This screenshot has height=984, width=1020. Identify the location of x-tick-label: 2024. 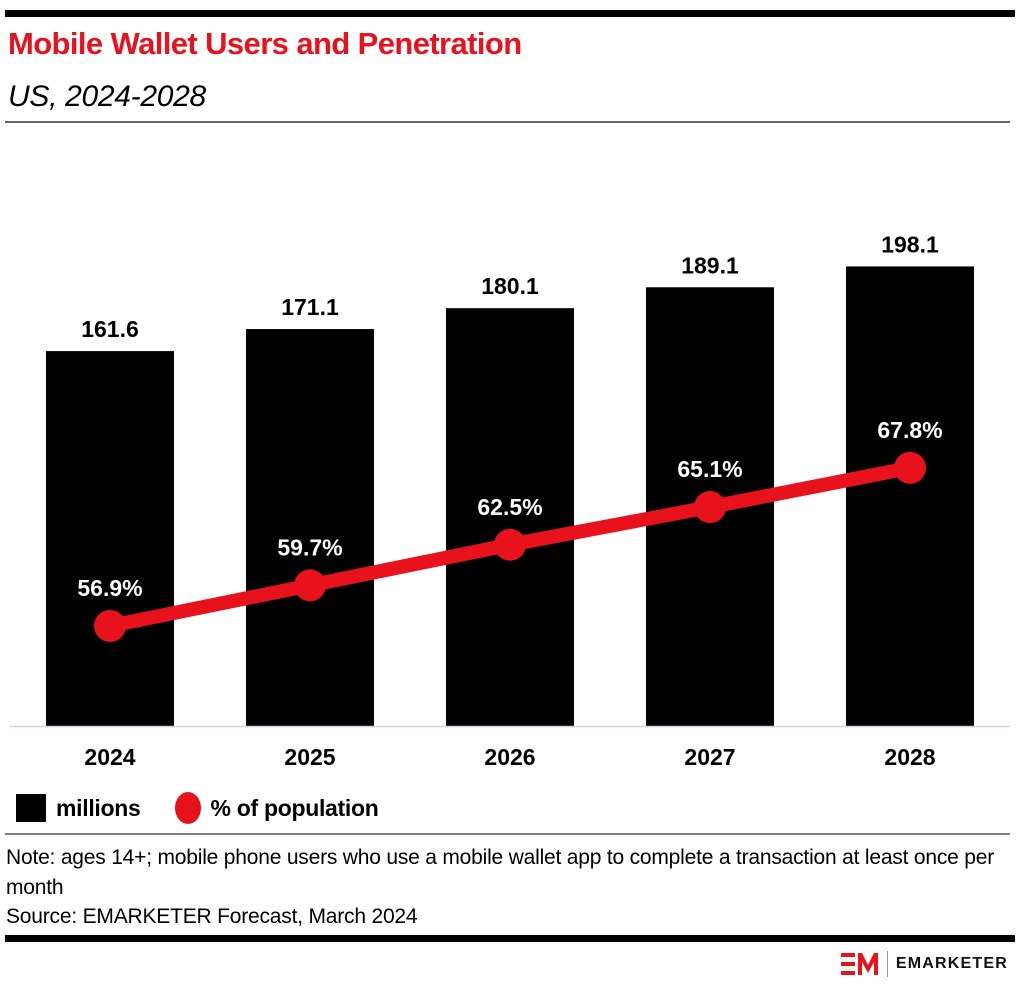
(109, 757).